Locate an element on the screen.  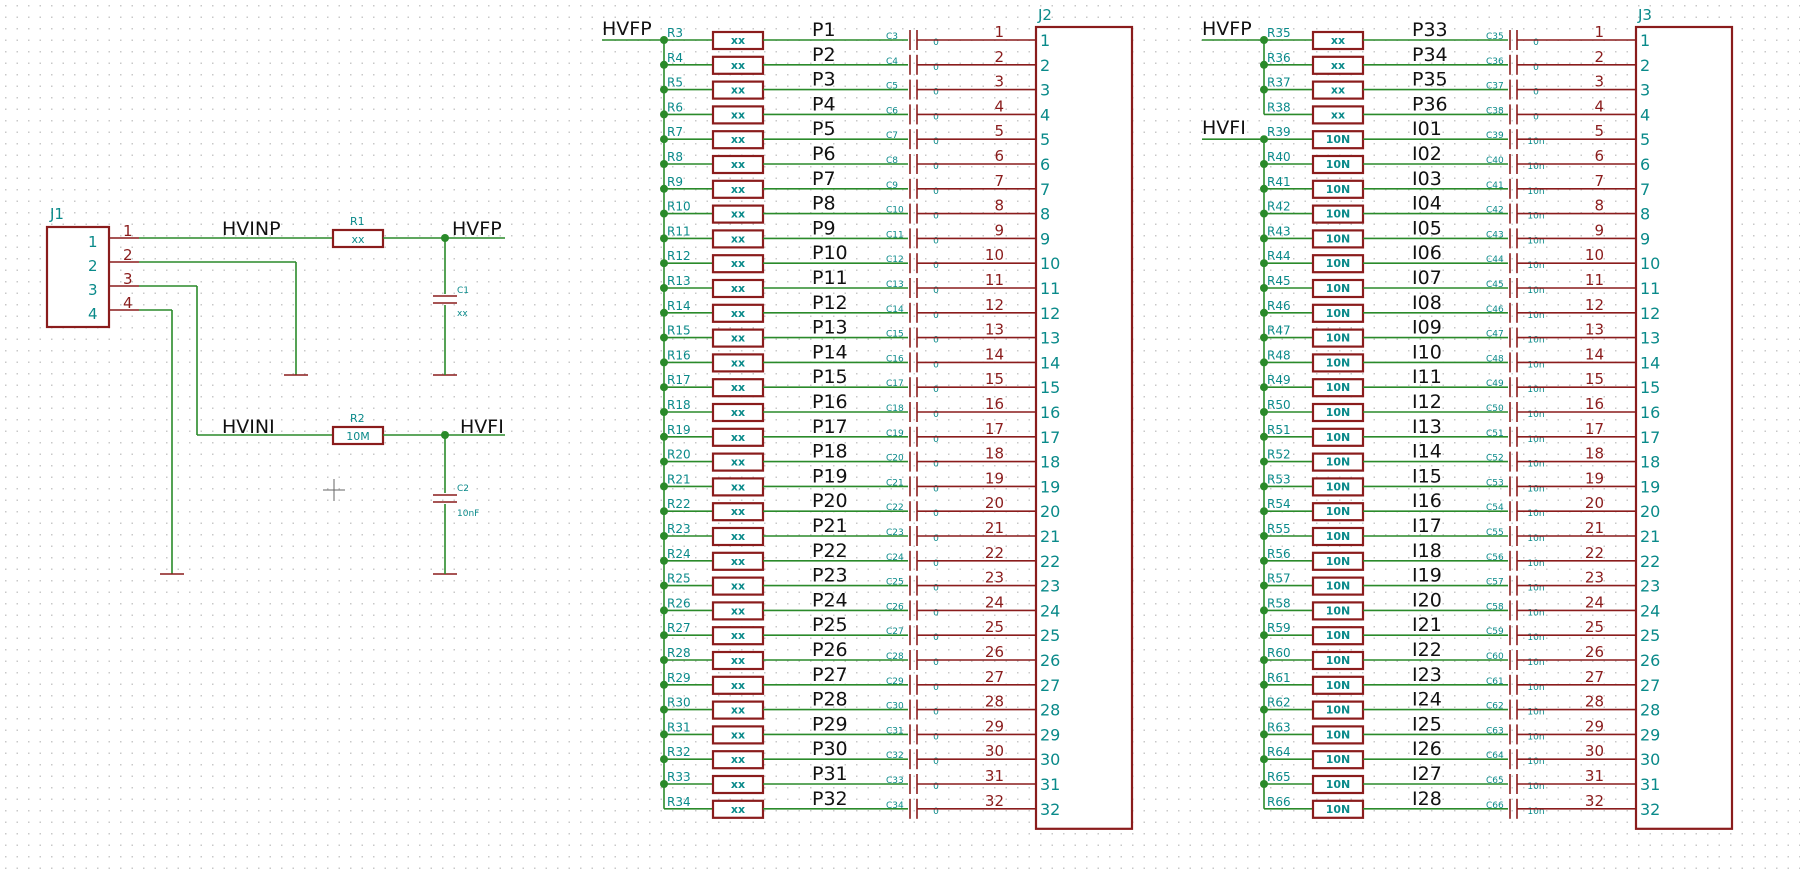
signal-label: I27 is located at coordinates (1427, 774).